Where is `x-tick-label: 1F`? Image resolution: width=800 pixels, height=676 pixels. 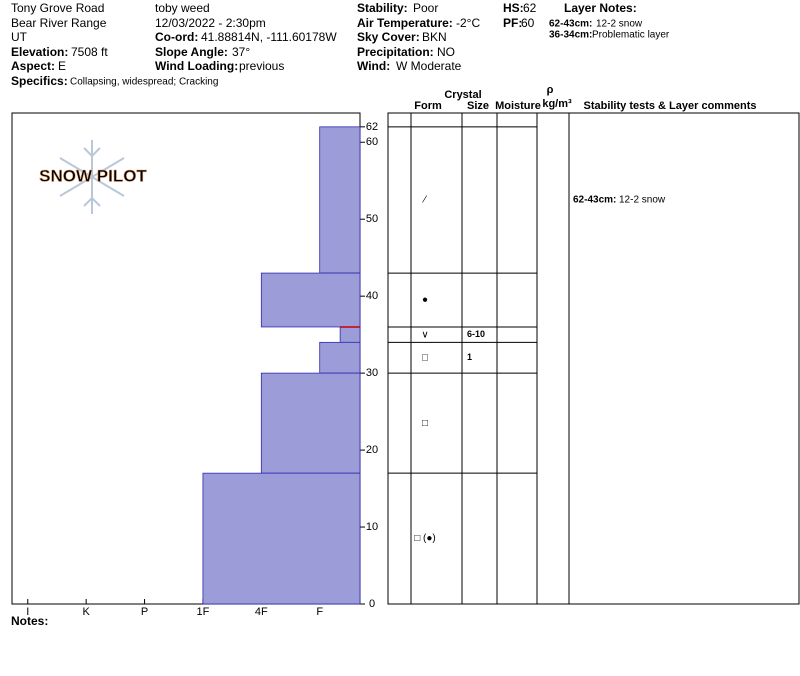 x-tick-label: 1F is located at coordinates (203, 612).